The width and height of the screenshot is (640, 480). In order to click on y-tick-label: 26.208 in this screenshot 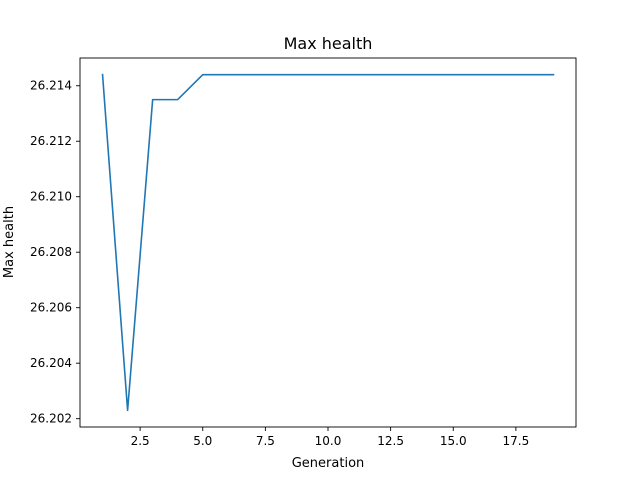, I will do `click(51, 252)`.